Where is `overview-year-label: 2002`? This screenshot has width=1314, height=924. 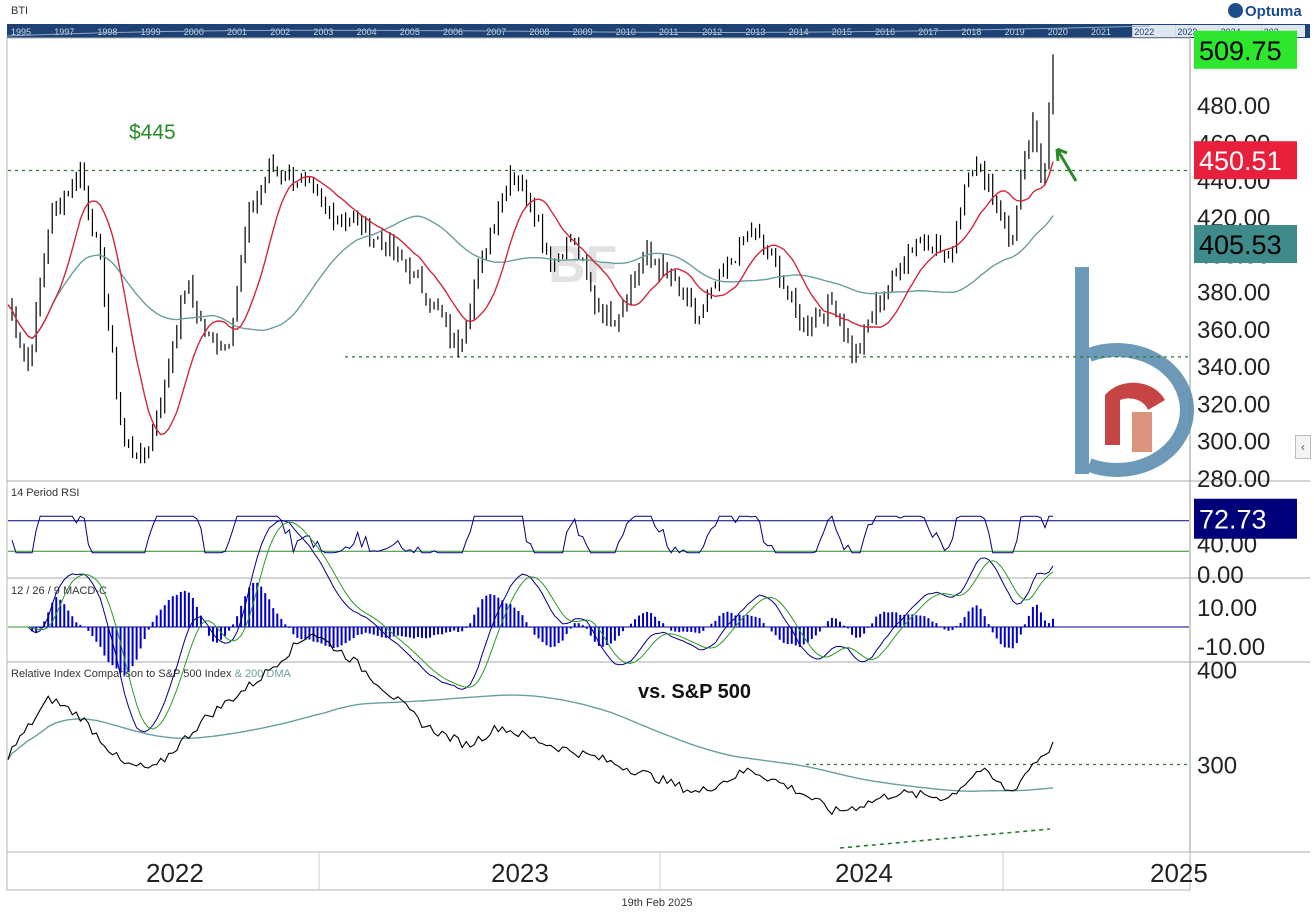
overview-year-label: 2002 is located at coordinates (280, 32).